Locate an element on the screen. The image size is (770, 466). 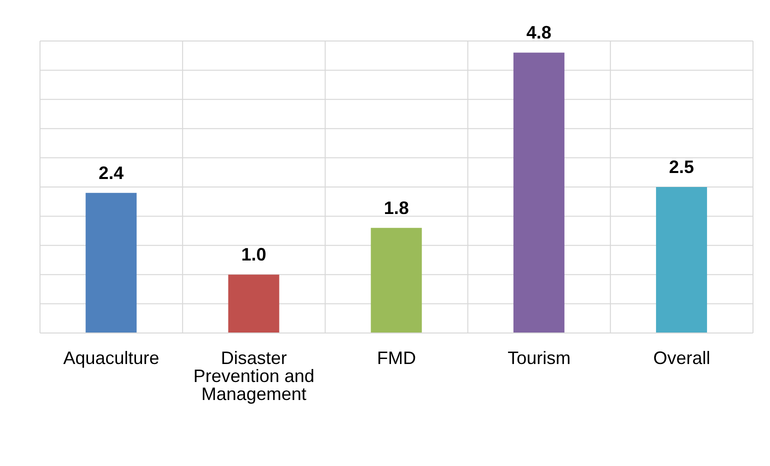
x-tick-label: Tourism is located at coordinates (539, 358).